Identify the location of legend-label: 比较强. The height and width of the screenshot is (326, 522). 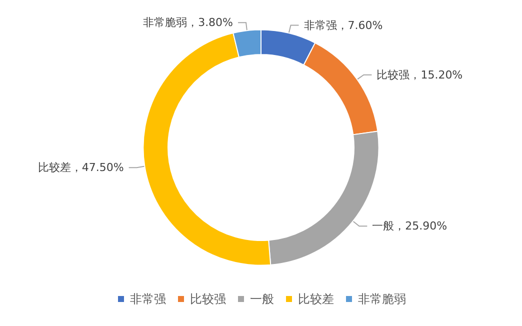
(208, 299).